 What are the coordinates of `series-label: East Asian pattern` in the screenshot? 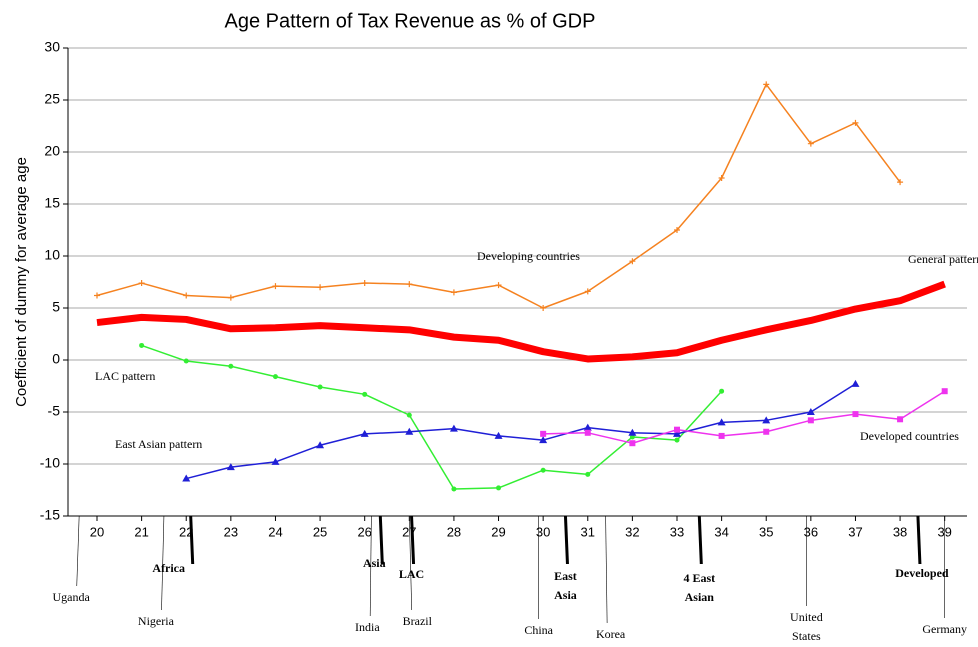 It's located at (158, 444).